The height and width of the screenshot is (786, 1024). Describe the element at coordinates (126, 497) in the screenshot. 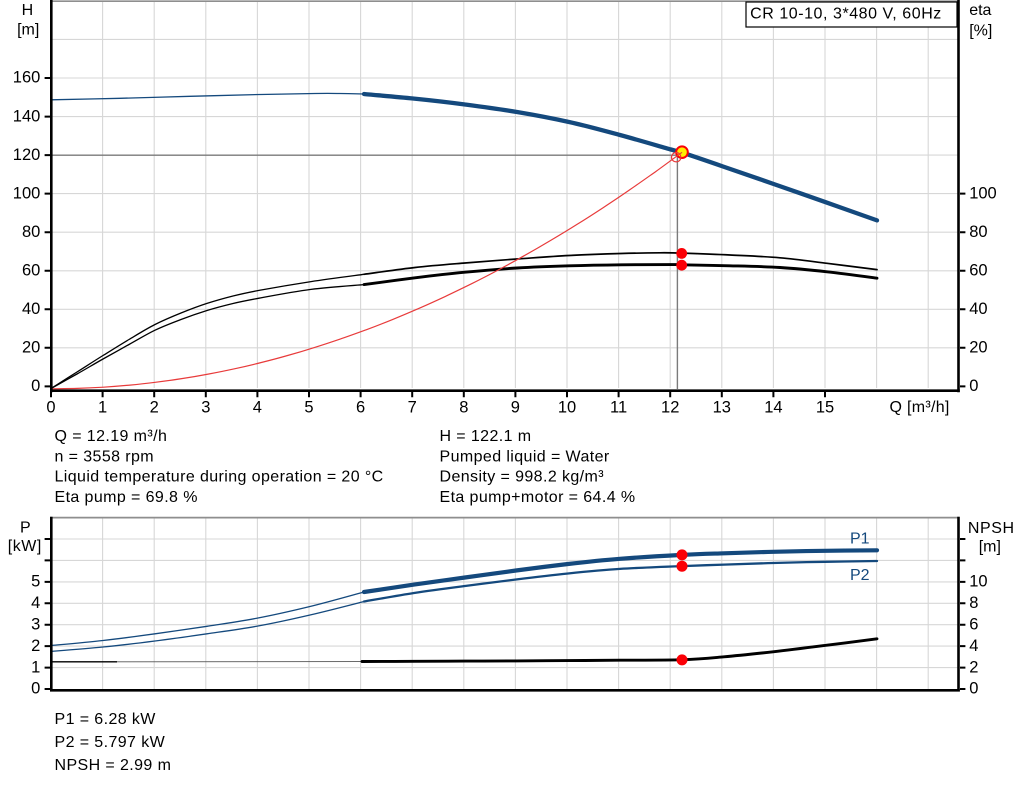

I see `svg-text: Eta pump = 69.8 %` at that location.